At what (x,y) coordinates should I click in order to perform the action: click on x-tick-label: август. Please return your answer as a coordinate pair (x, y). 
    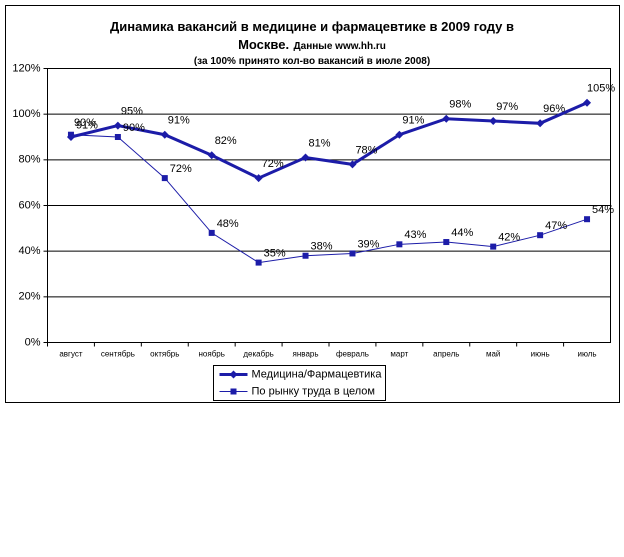
    Looking at the image, I should click on (71, 354).